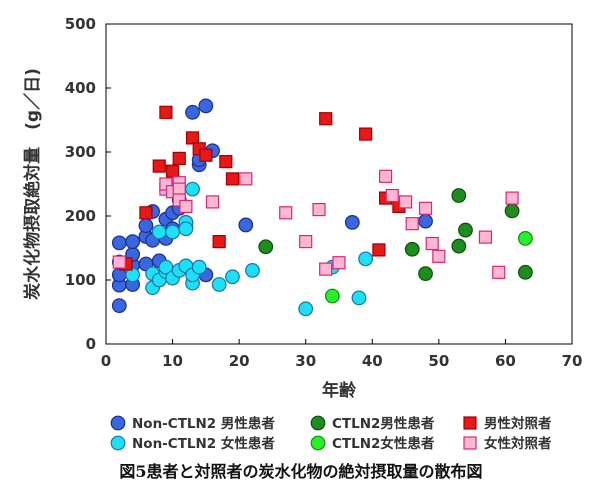 Image resolution: width=602 pixels, height=504 pixels. I want to click on legend-label: 女性対照者, so click(518, 443).